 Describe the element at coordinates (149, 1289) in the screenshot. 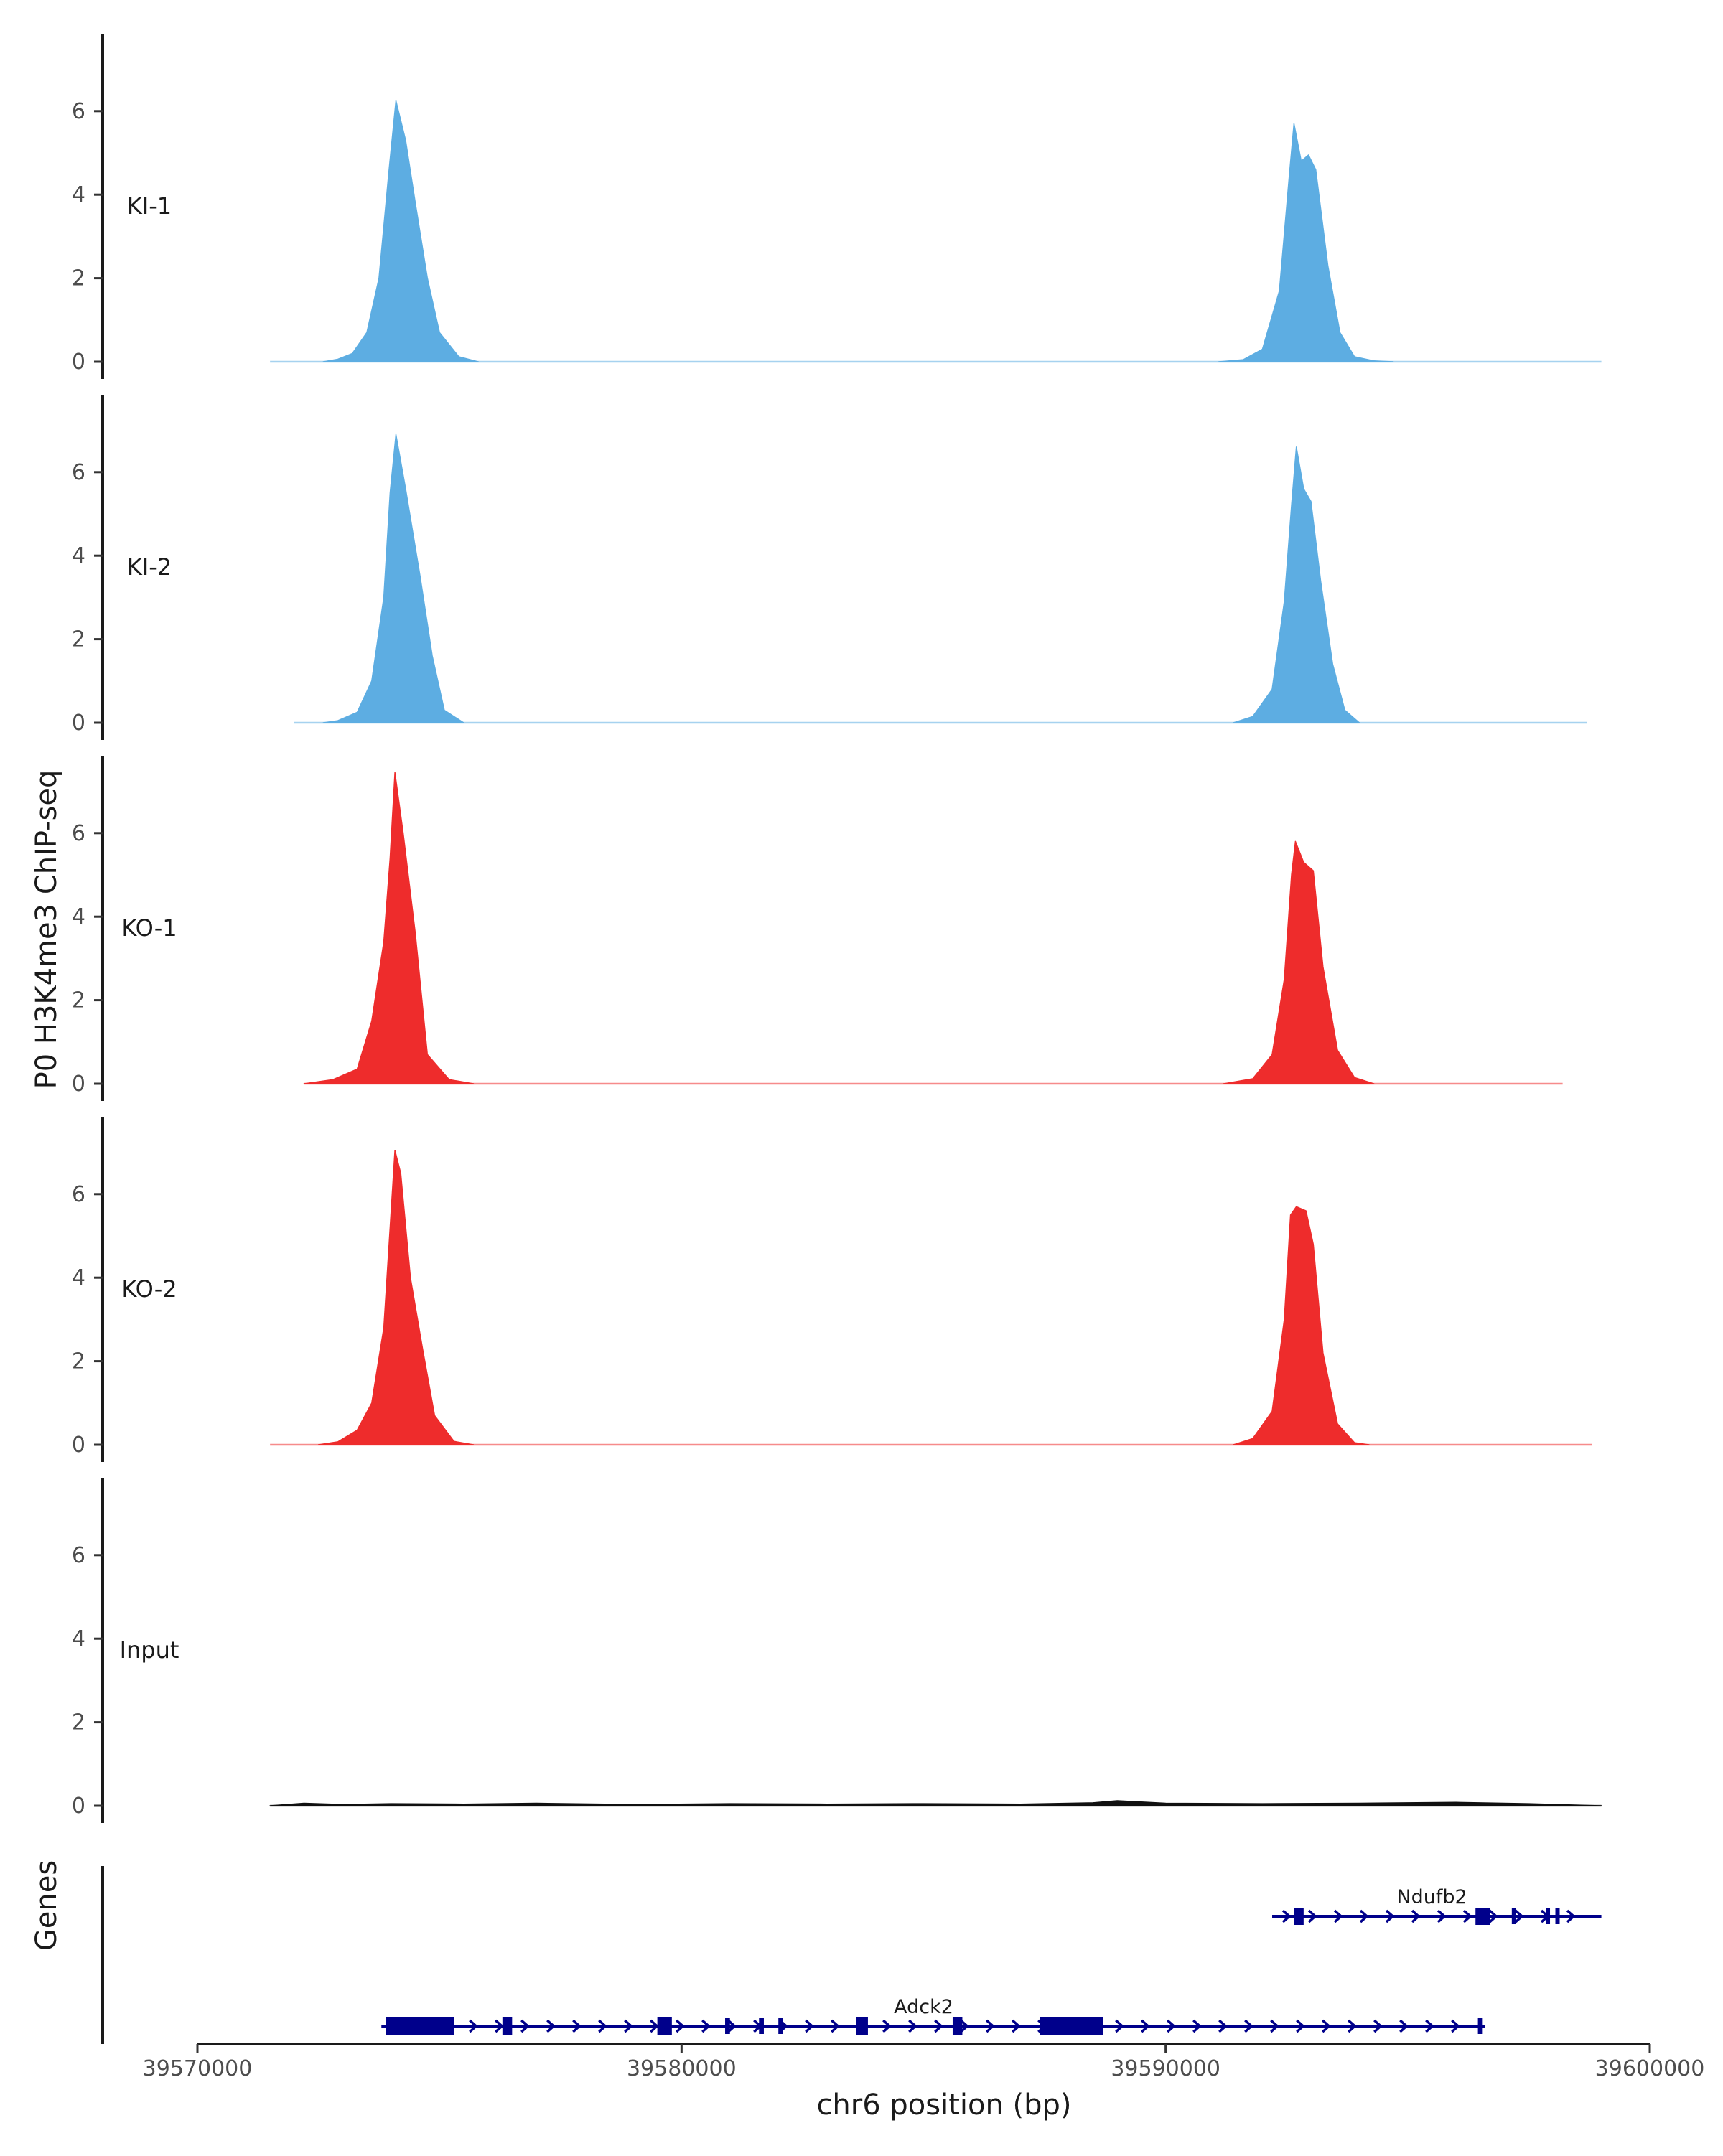

I see `track-label: KO-2` at that location.